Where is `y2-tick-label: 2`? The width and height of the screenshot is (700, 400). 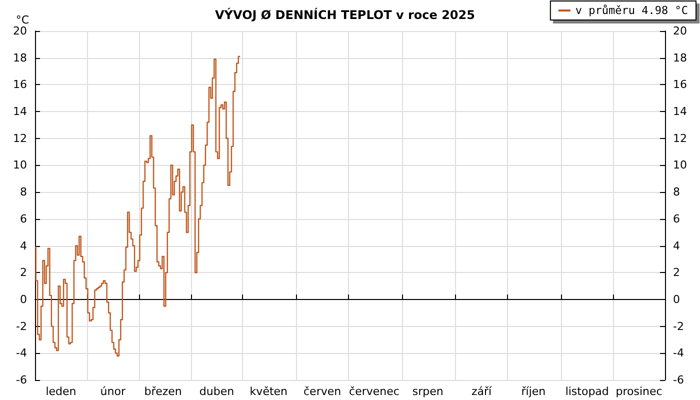
y2-tick-label: 2 is located at coordinates (676, 273).